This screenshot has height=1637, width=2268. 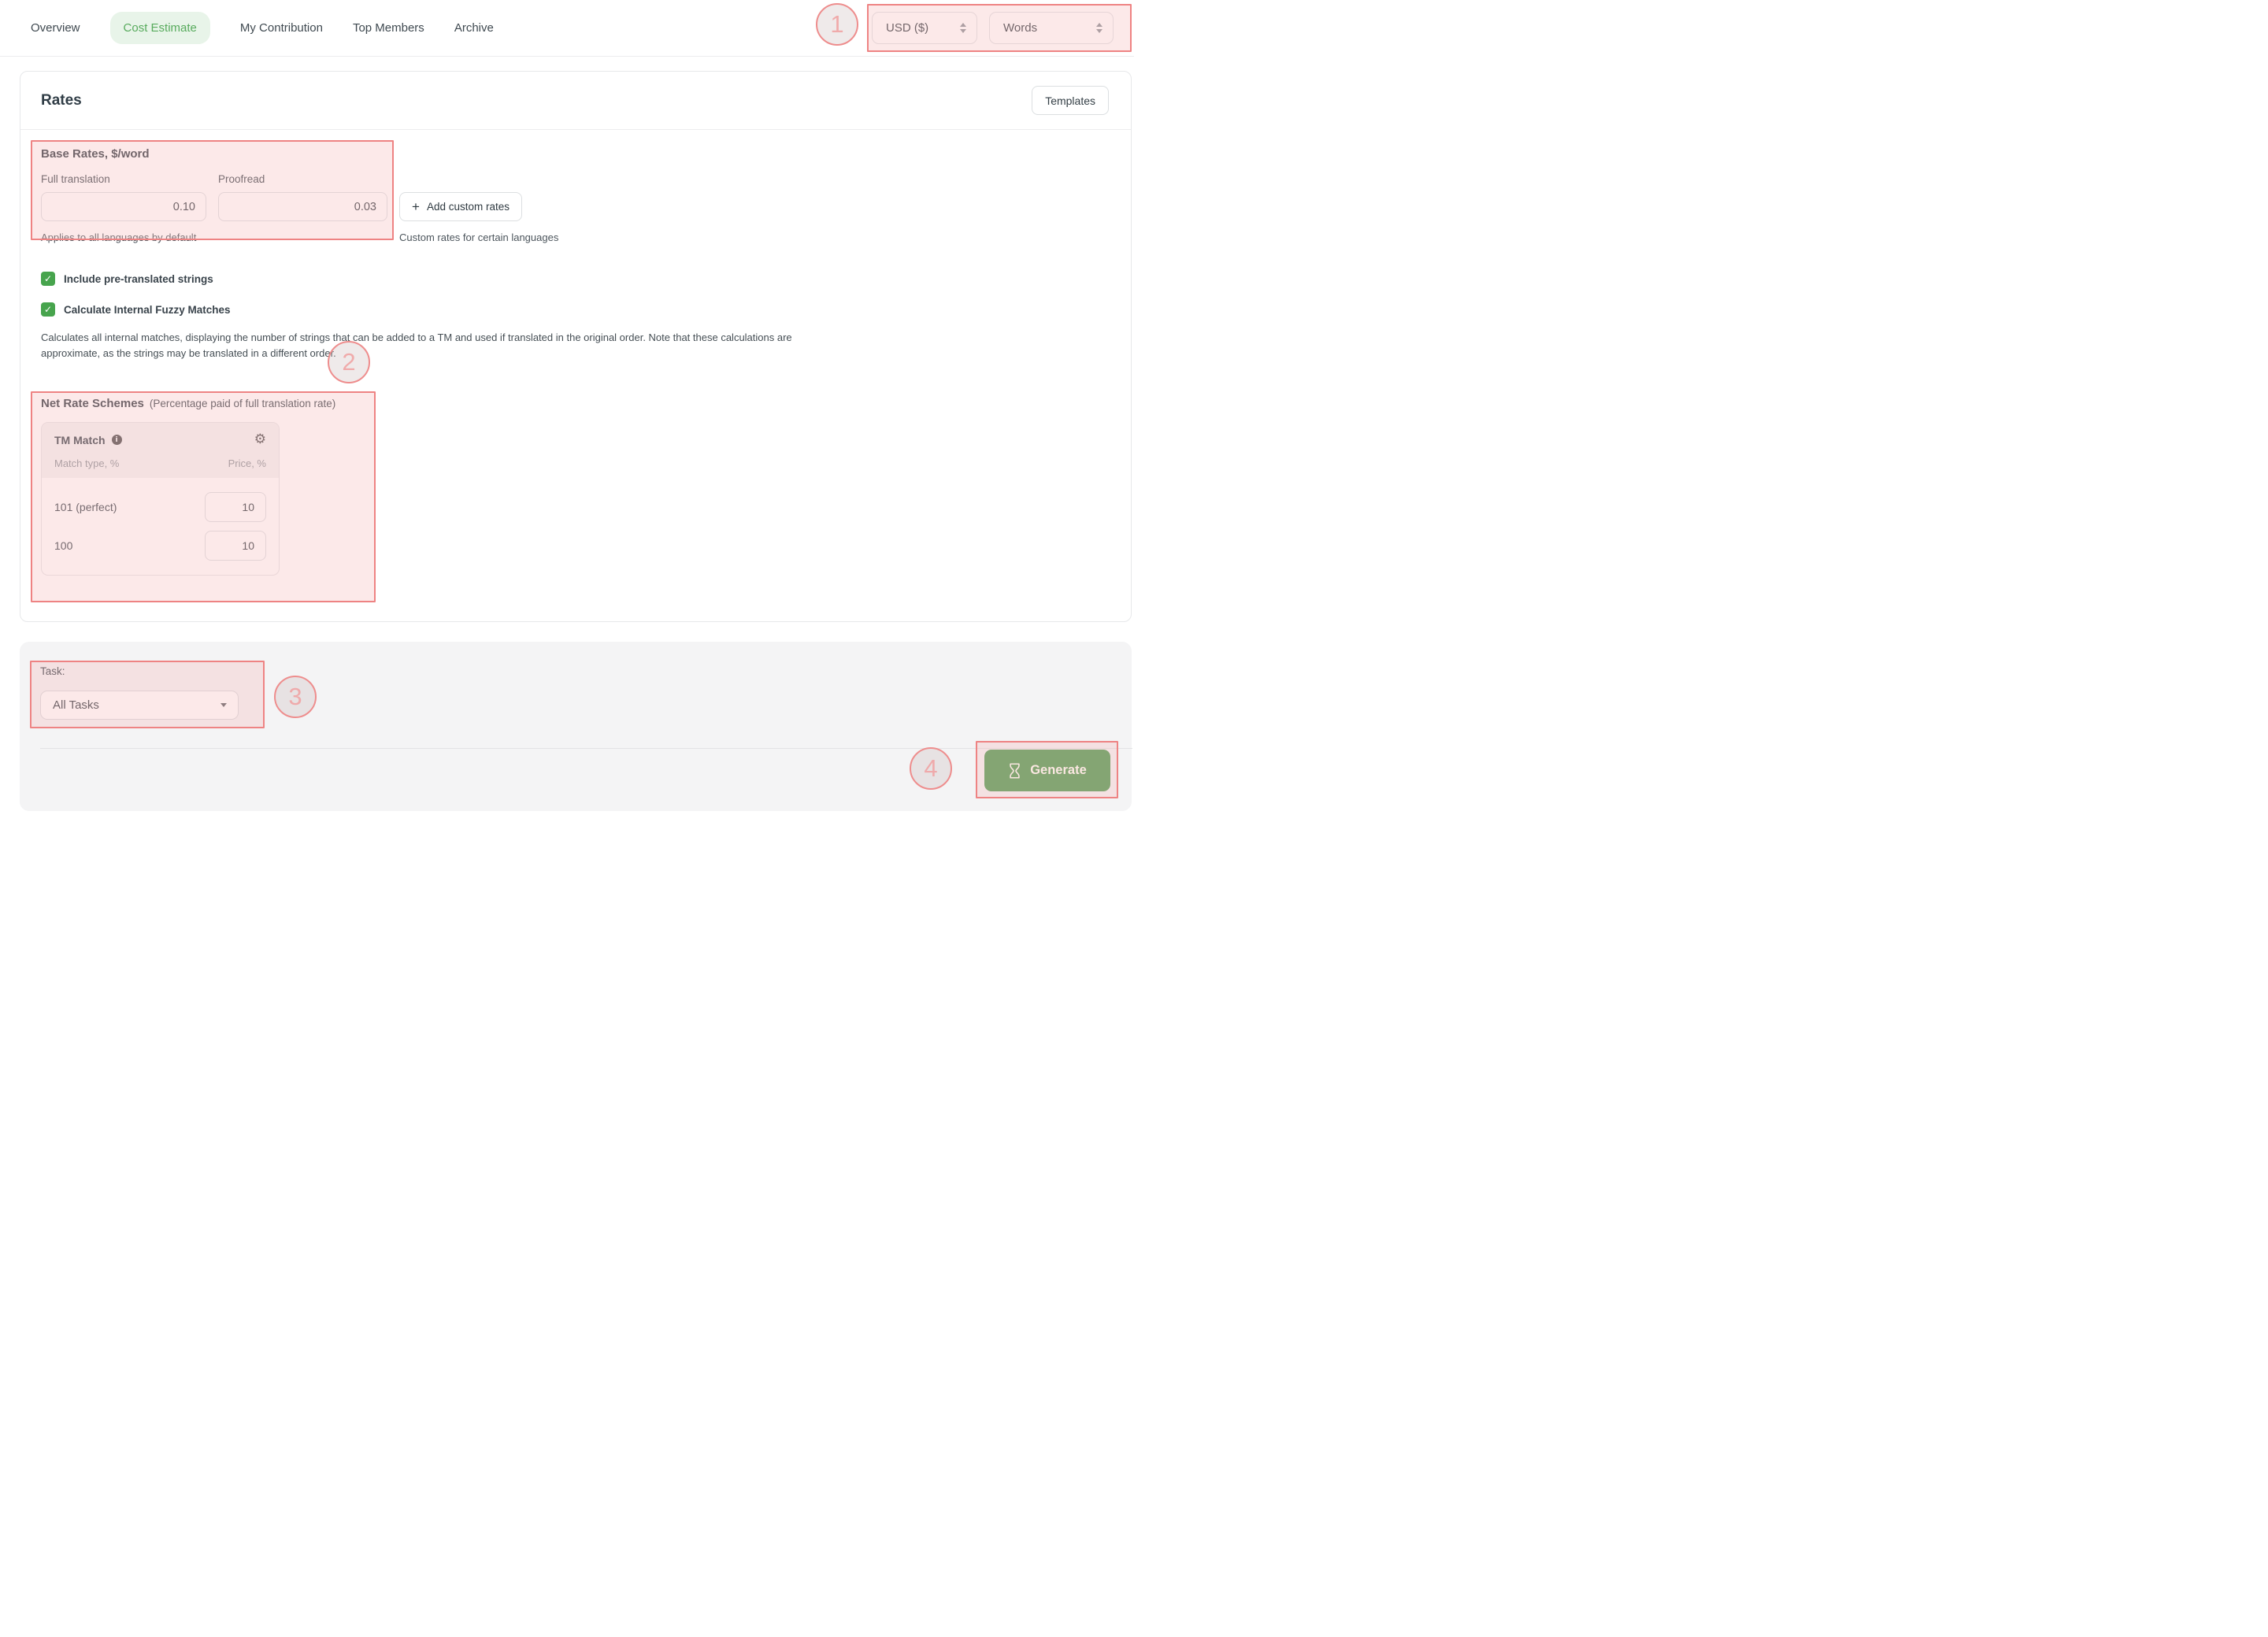 I want to click on full-translation-input, so click(x=123, y=206).